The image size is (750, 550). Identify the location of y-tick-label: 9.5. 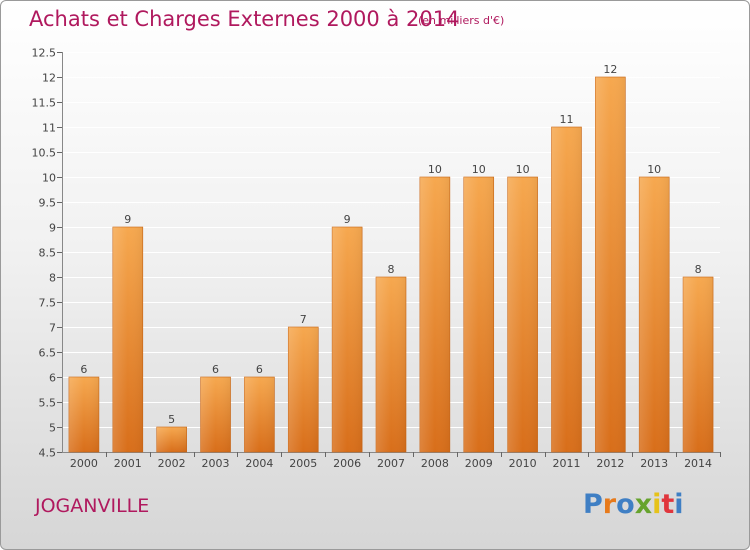
(48, 203).